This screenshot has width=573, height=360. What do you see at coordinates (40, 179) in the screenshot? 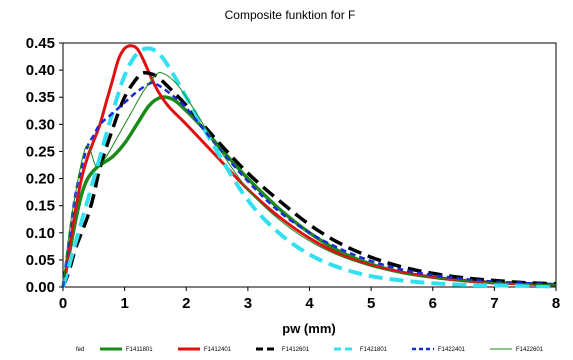
I see `y-tick-label: 0.20` at bounding box center [40, 179].